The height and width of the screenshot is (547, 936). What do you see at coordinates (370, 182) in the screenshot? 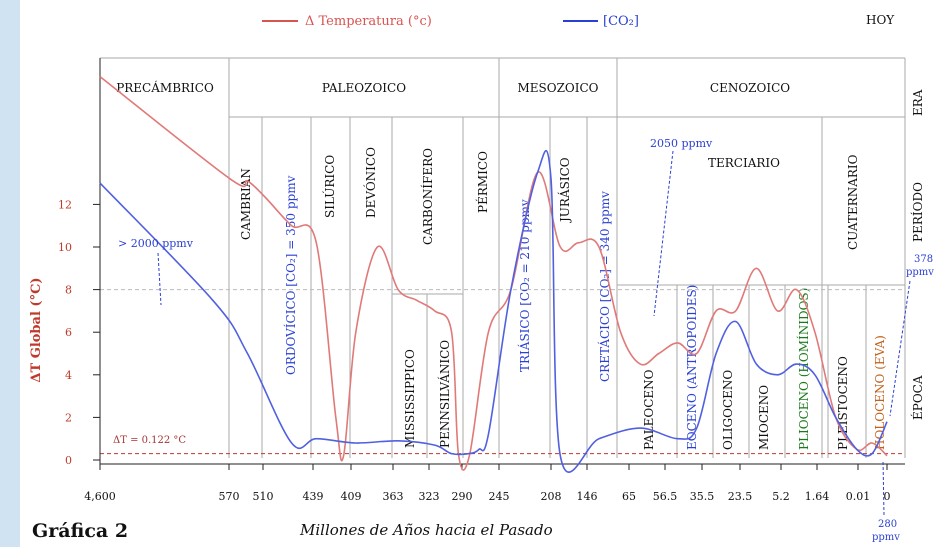
I see `period-label-devonico: DEVÓNICO` at bounding box center [370, 182].